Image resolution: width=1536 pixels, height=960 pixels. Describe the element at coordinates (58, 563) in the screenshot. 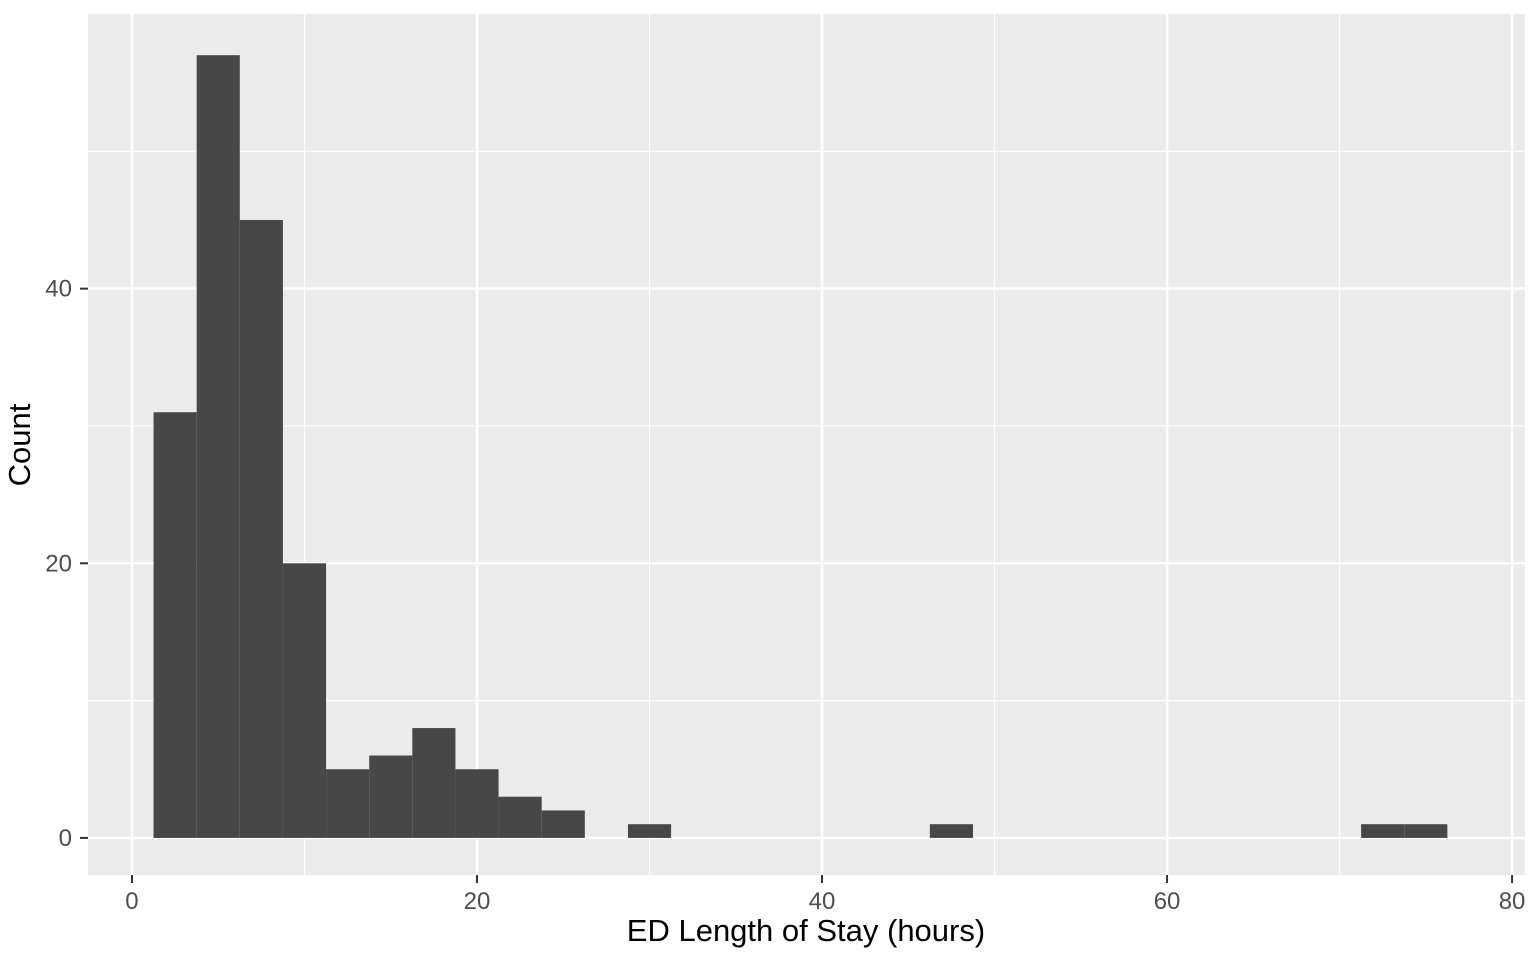

I see `y-tick-label: 20` at that location.